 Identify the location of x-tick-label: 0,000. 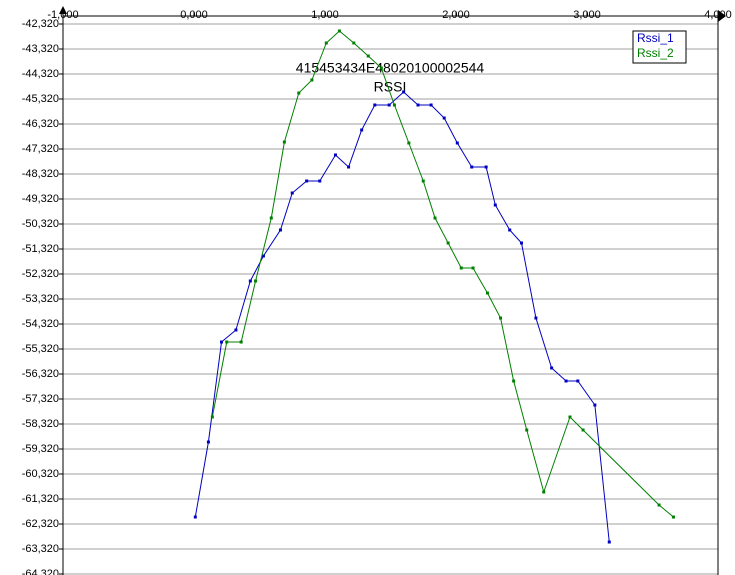
(194, 15).